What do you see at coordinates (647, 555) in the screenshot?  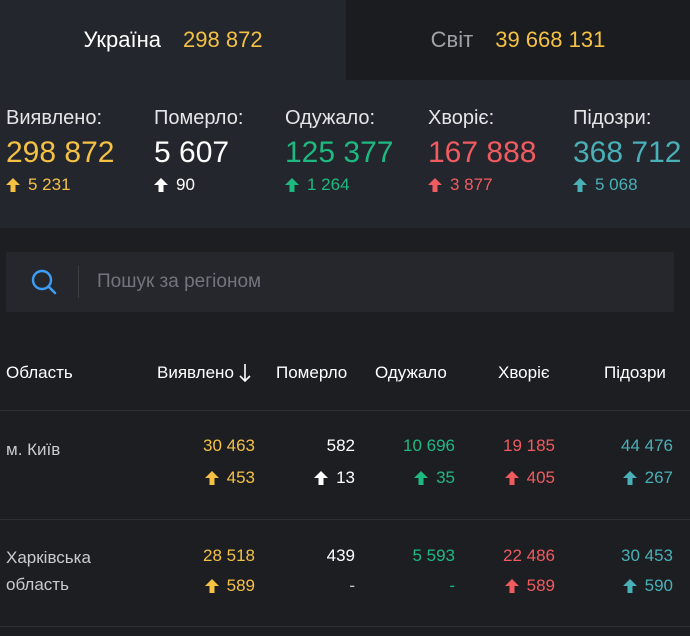 I see `suspected-value: 30 453` at bounding box center [647, 555].